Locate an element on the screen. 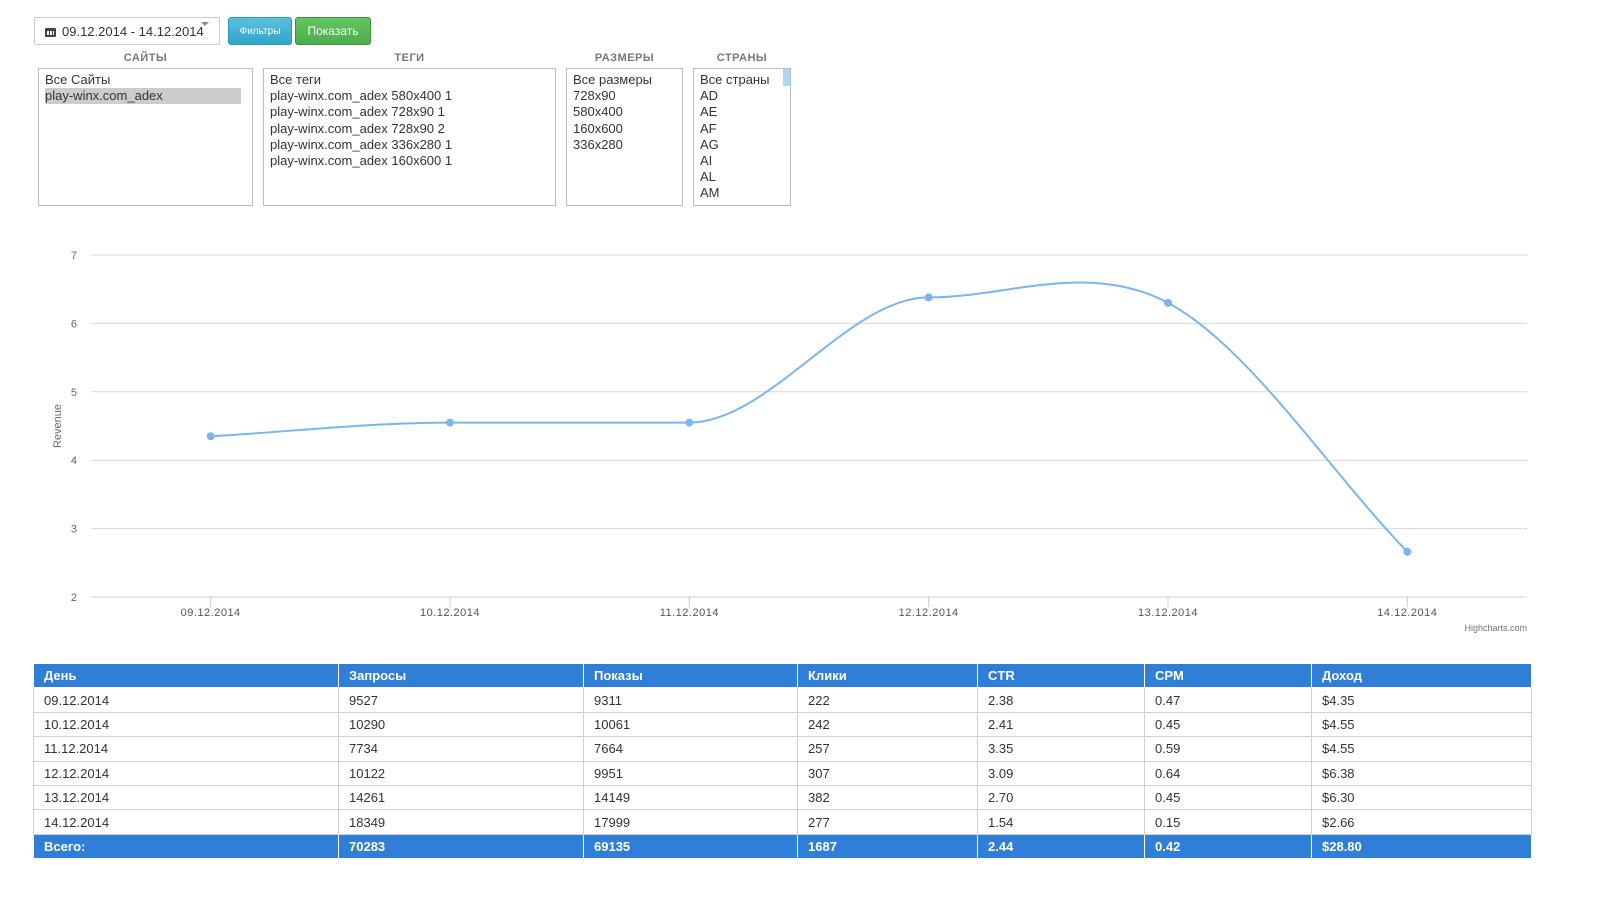 The width and height of the screenshot is (1606, 903). countries-listbox: Все страны AD AE AF AG AI AL AM is located at coordinates (742, 137).